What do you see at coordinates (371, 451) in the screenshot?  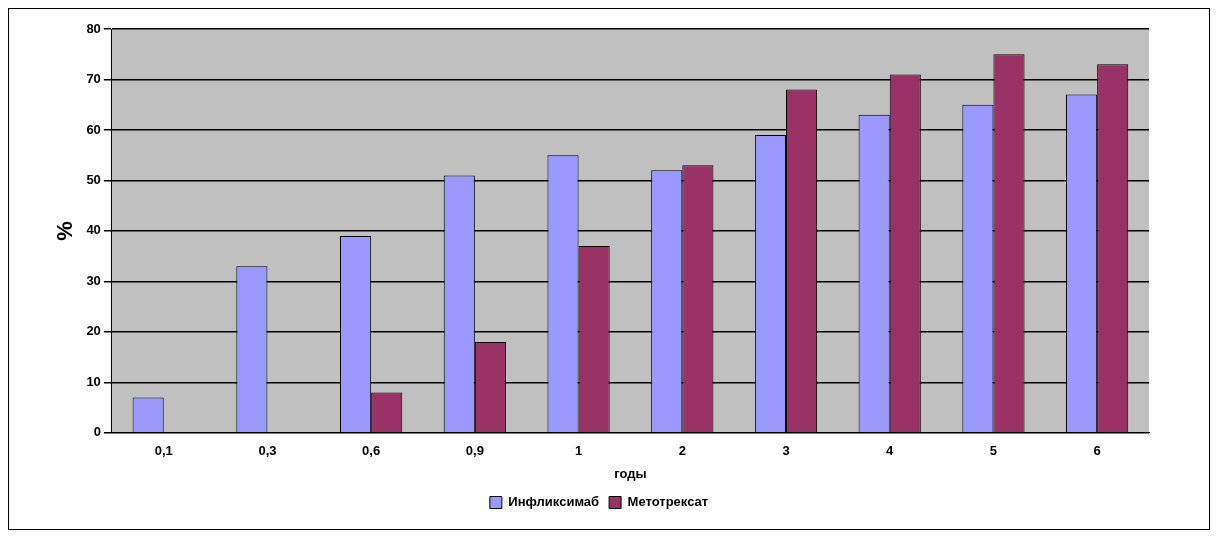 I see `x-tick-label: 0,6` at bounding box center [371, 451].